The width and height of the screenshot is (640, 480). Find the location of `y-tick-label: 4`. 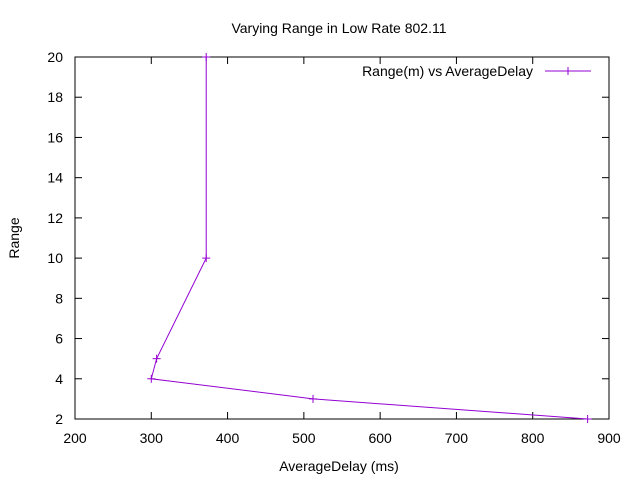

y-tick-label: 4 is located at coordinates (59, 379).